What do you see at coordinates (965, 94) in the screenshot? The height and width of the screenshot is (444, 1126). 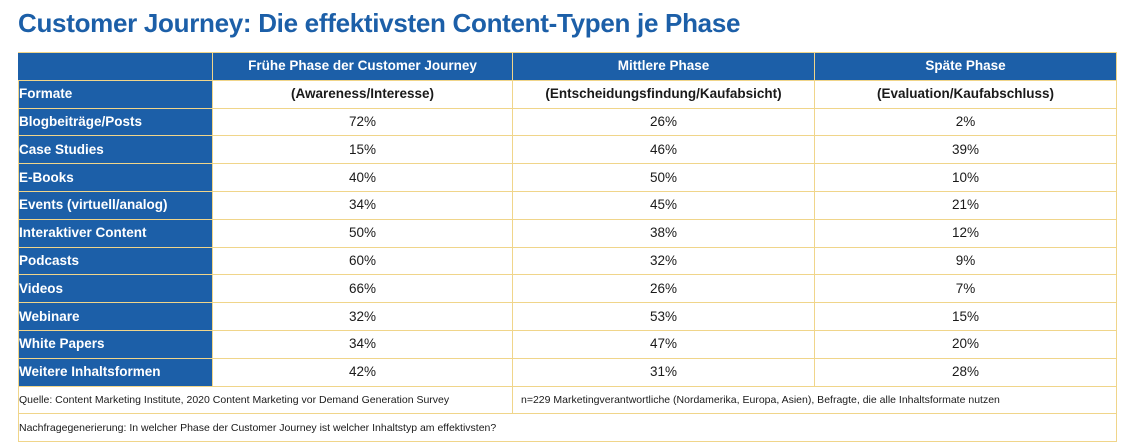 I see `column-subheader-late: (Evaluation/Kaufabschluss)` at bounding box center [965, 94].